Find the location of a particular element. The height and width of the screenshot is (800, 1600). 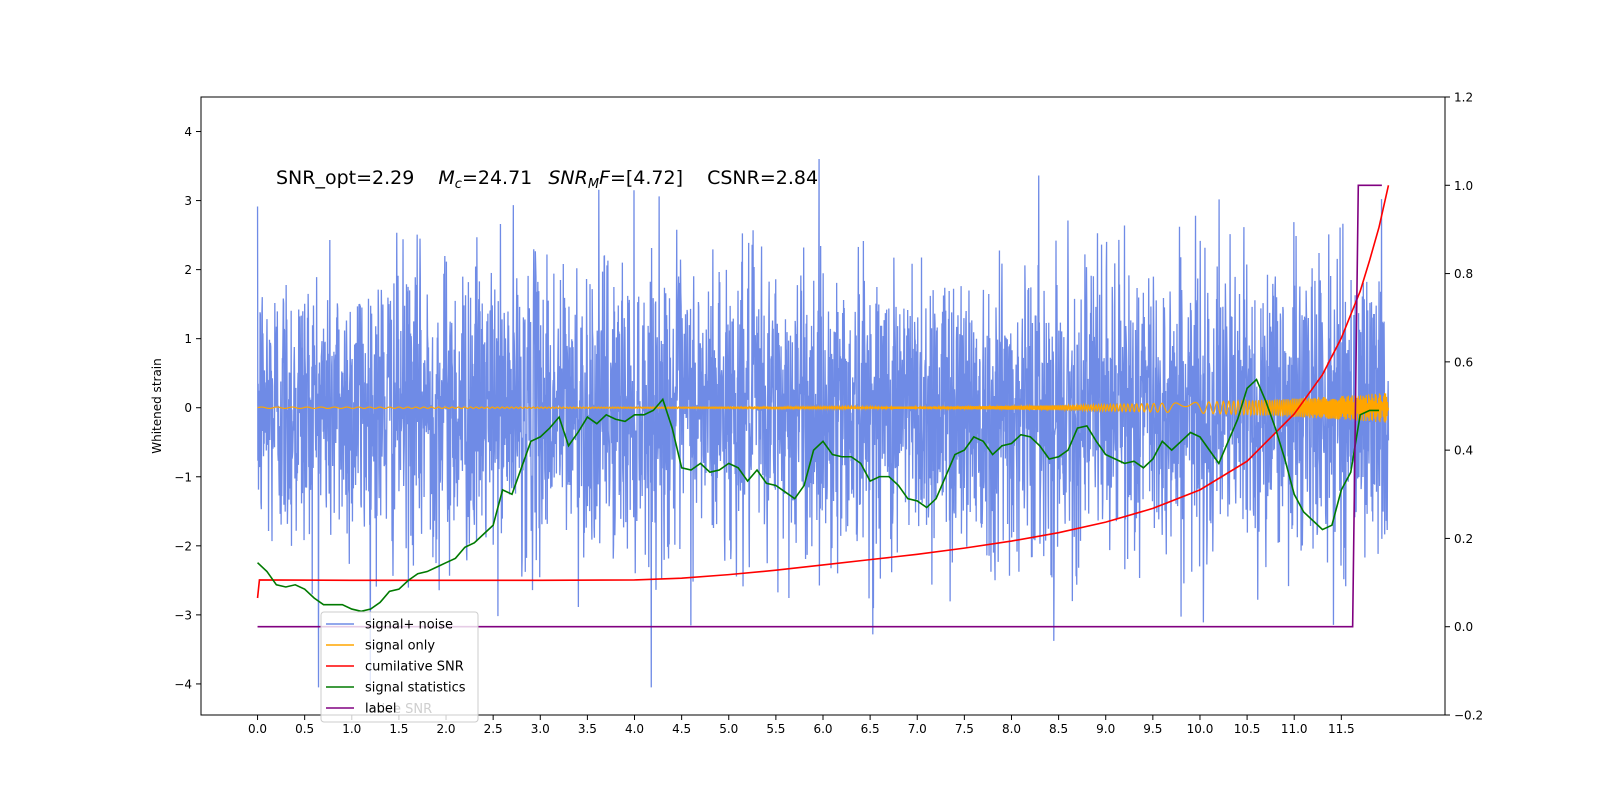

y-tick-label: 3 is located at coordinates (188, 201).